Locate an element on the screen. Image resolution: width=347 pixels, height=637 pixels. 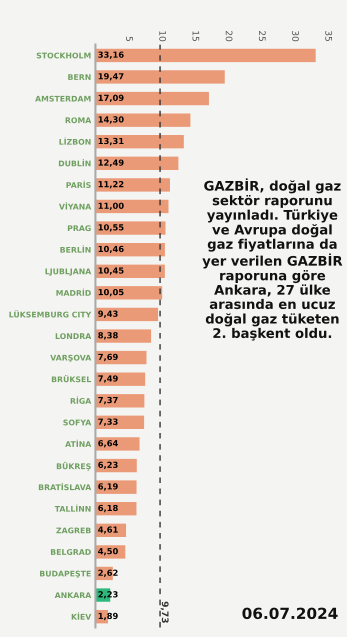
annotation: 06.07.2024 is located at coordinates (290, 614).